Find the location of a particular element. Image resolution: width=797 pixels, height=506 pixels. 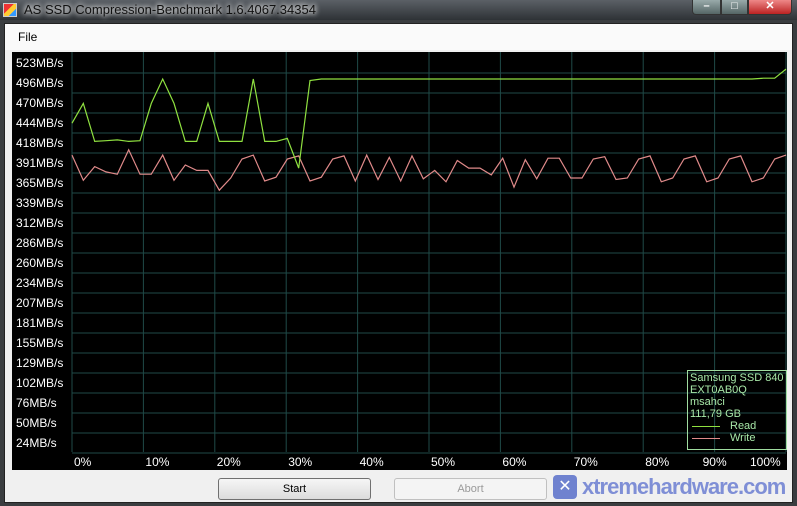

menu-file: File is located at coordinates (28, 37).